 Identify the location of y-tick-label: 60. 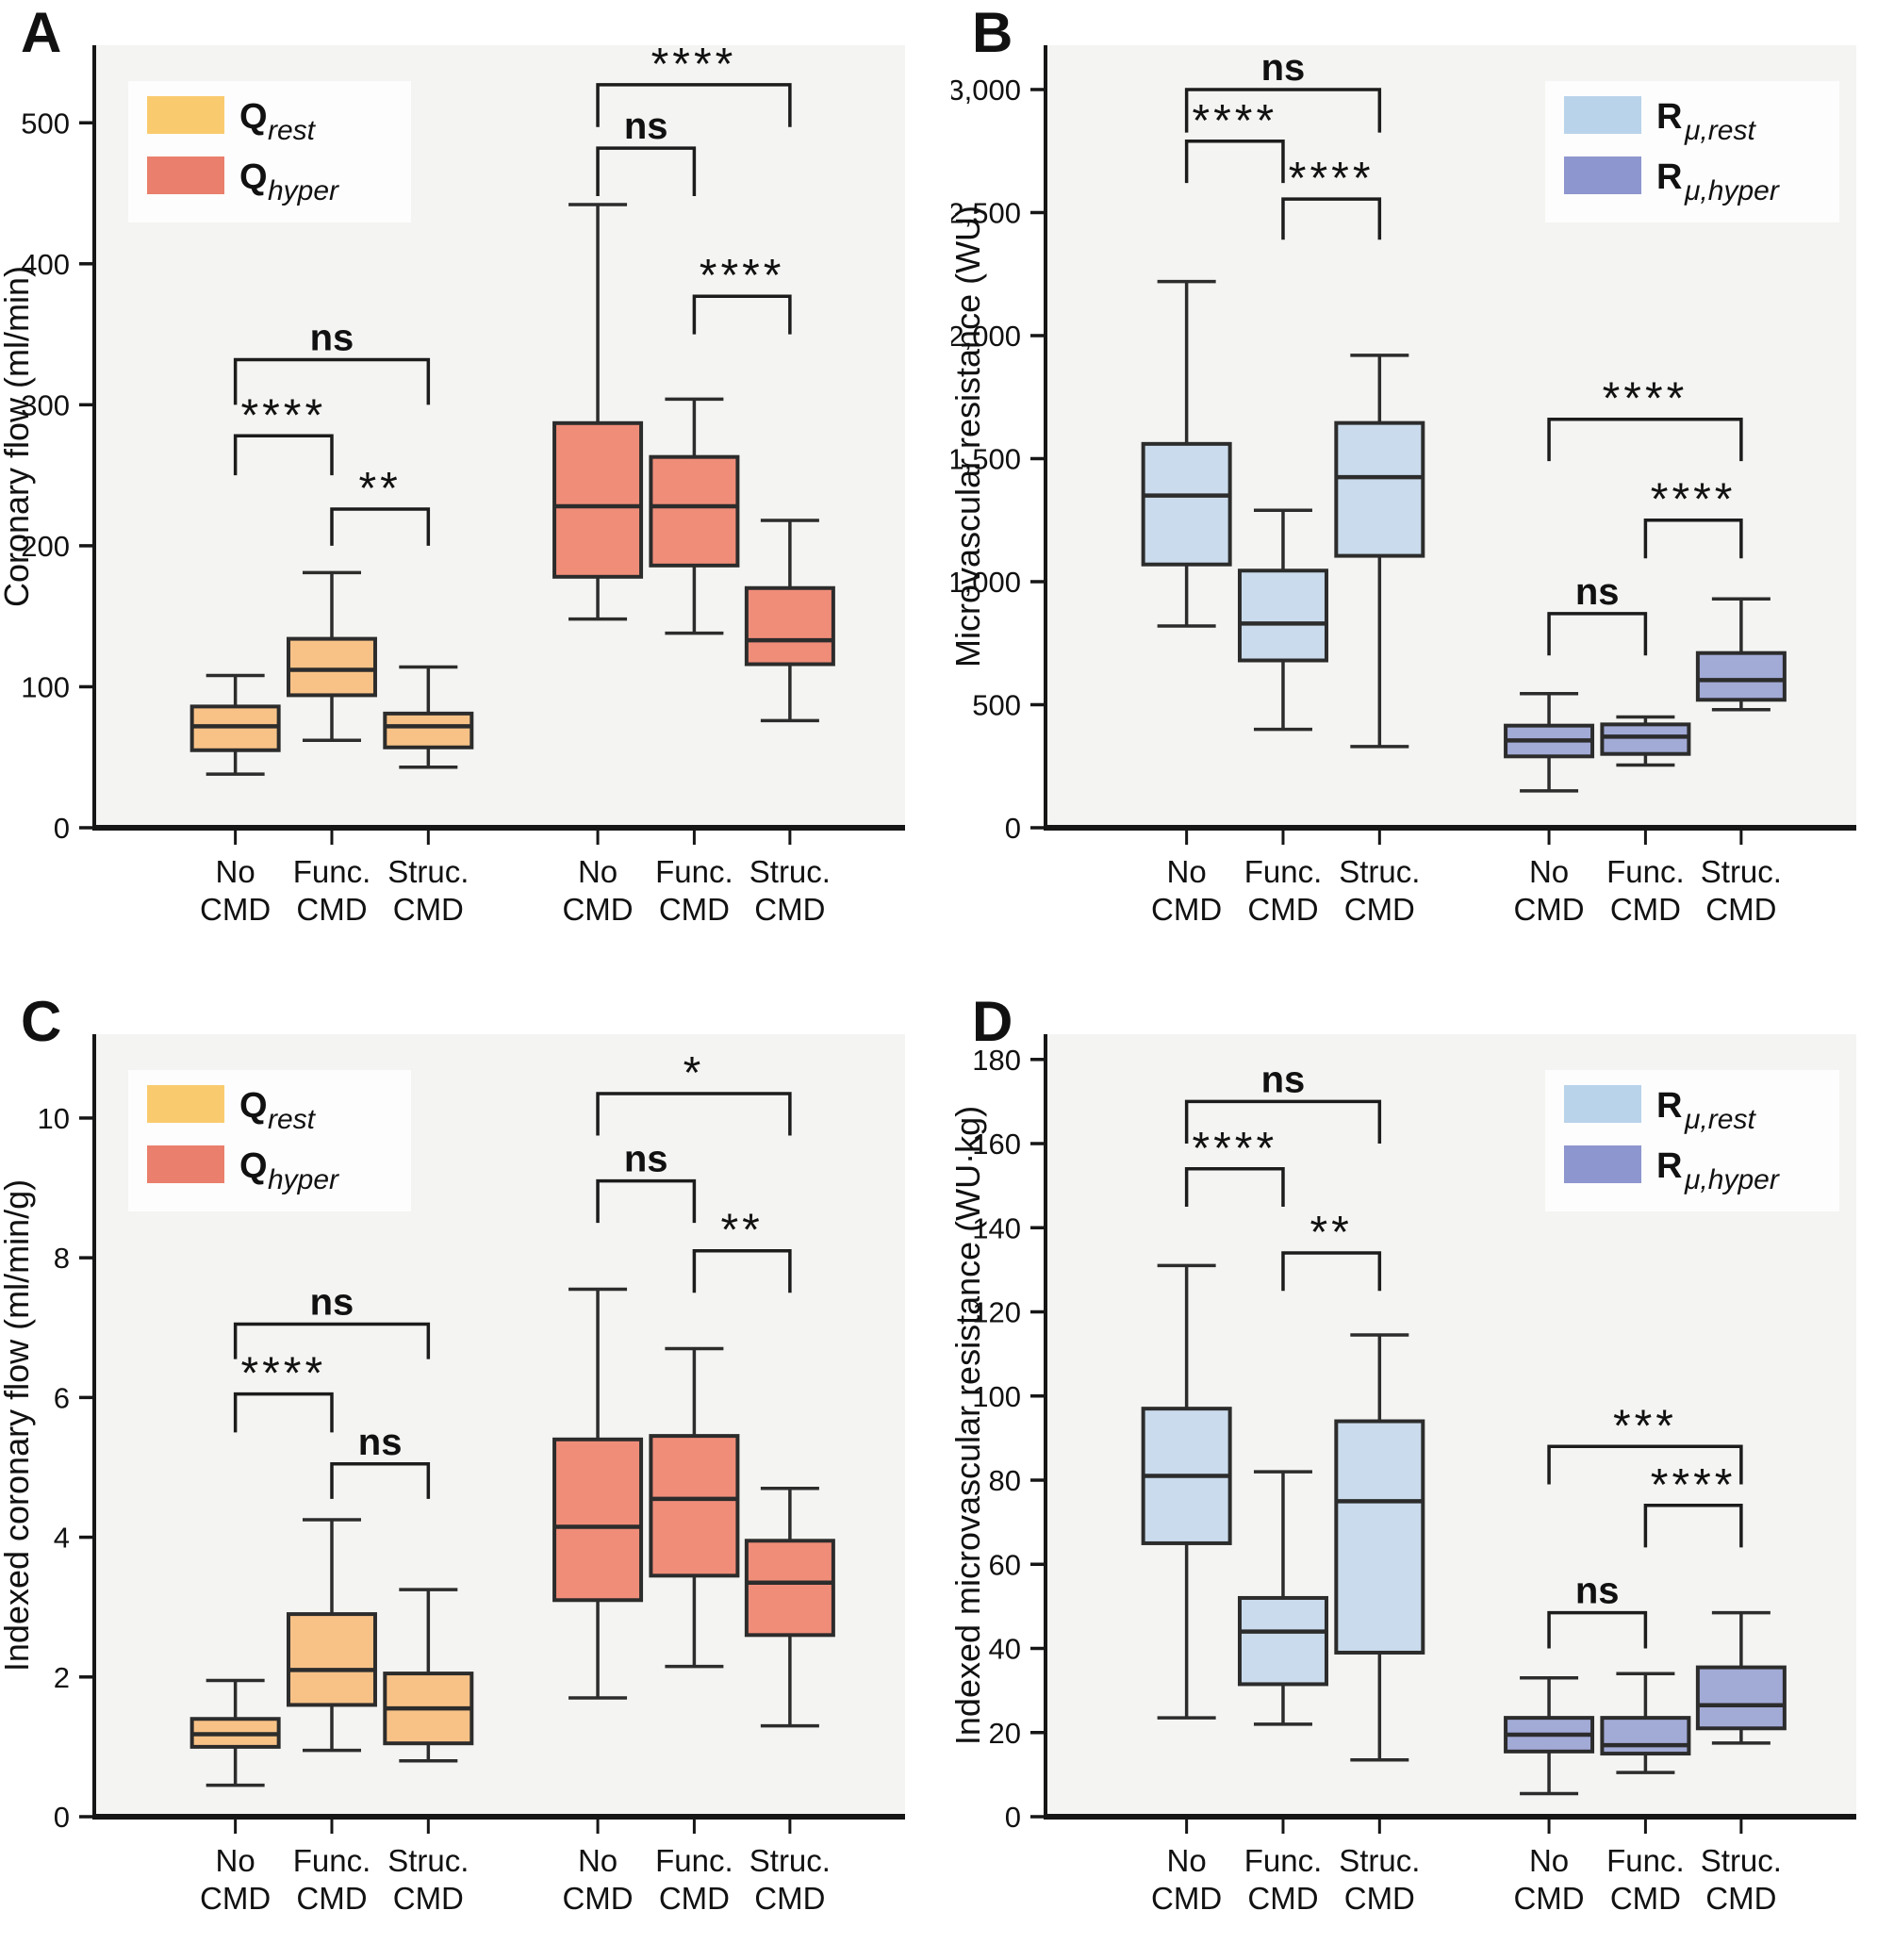
(1005, 1564).